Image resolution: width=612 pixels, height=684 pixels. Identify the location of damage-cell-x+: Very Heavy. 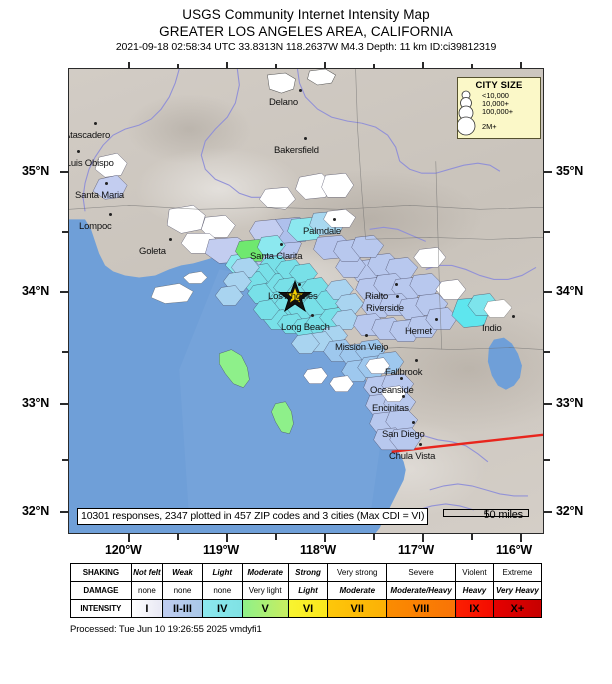
(517, 590).